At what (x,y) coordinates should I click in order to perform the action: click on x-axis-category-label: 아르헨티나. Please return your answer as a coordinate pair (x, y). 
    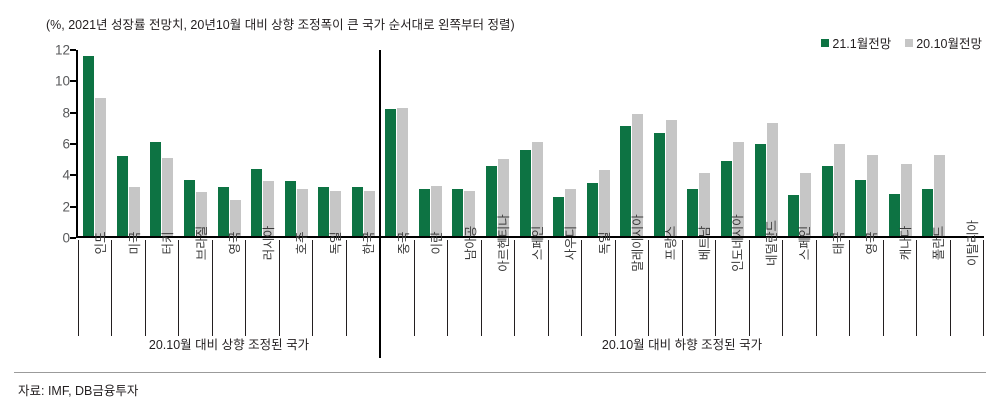
    Looking at the image, I should click on (504, 243).